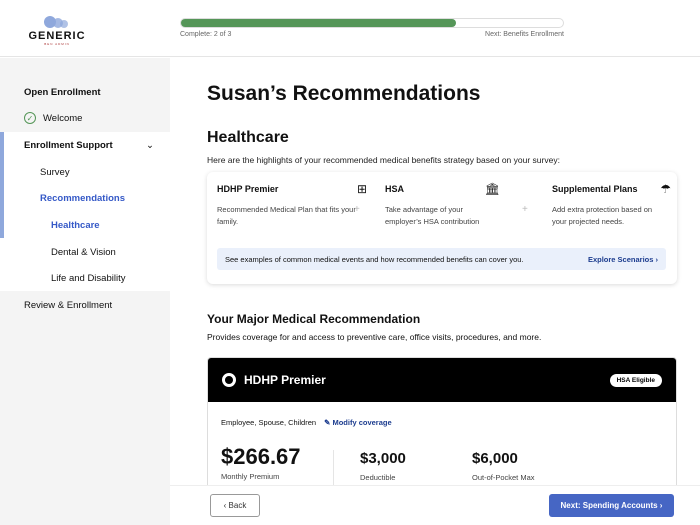 Image resolution: width=700 pixels, height=525 pixels. Describe the element at coordinates (378, 477) in the screenshot. I see `amount-label: Deductible` at that location.